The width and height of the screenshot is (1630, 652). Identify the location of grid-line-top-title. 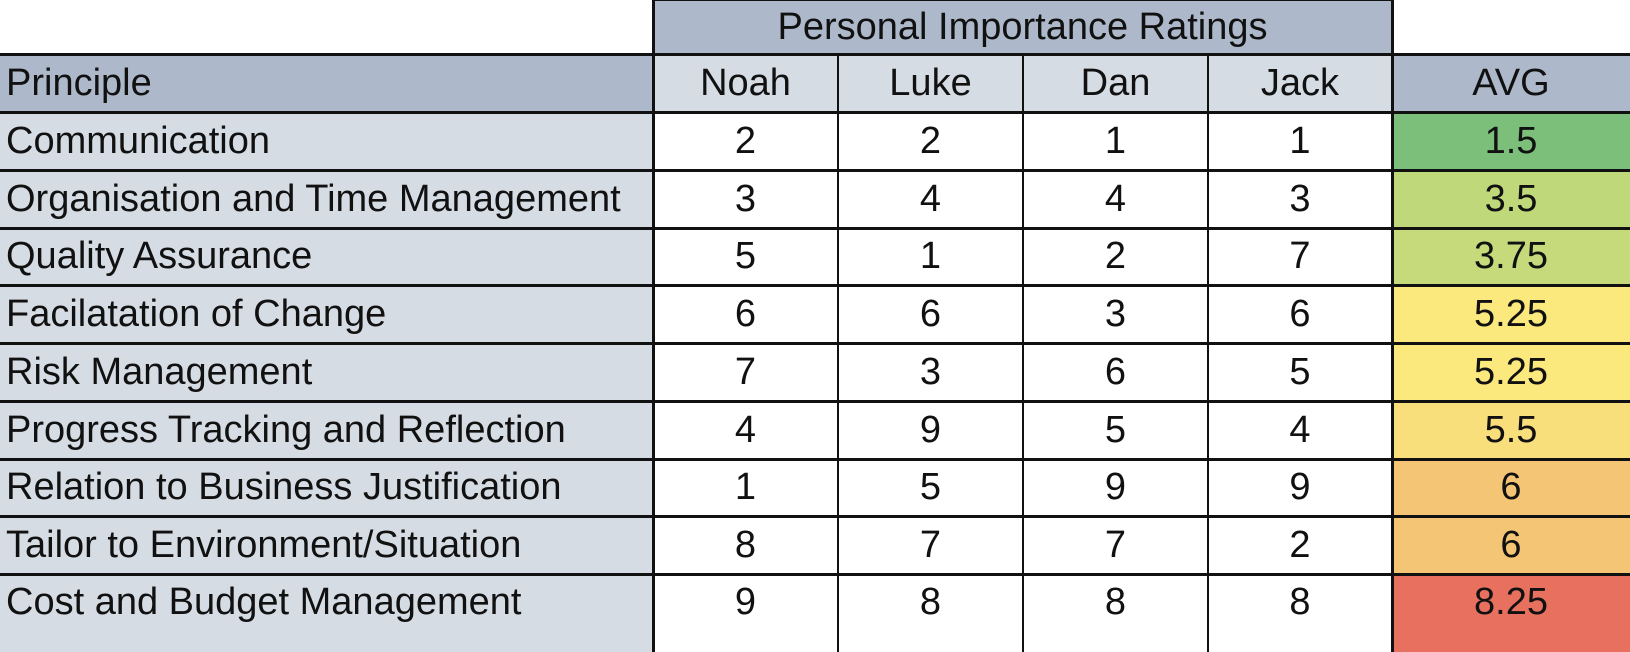
(1023, 0).